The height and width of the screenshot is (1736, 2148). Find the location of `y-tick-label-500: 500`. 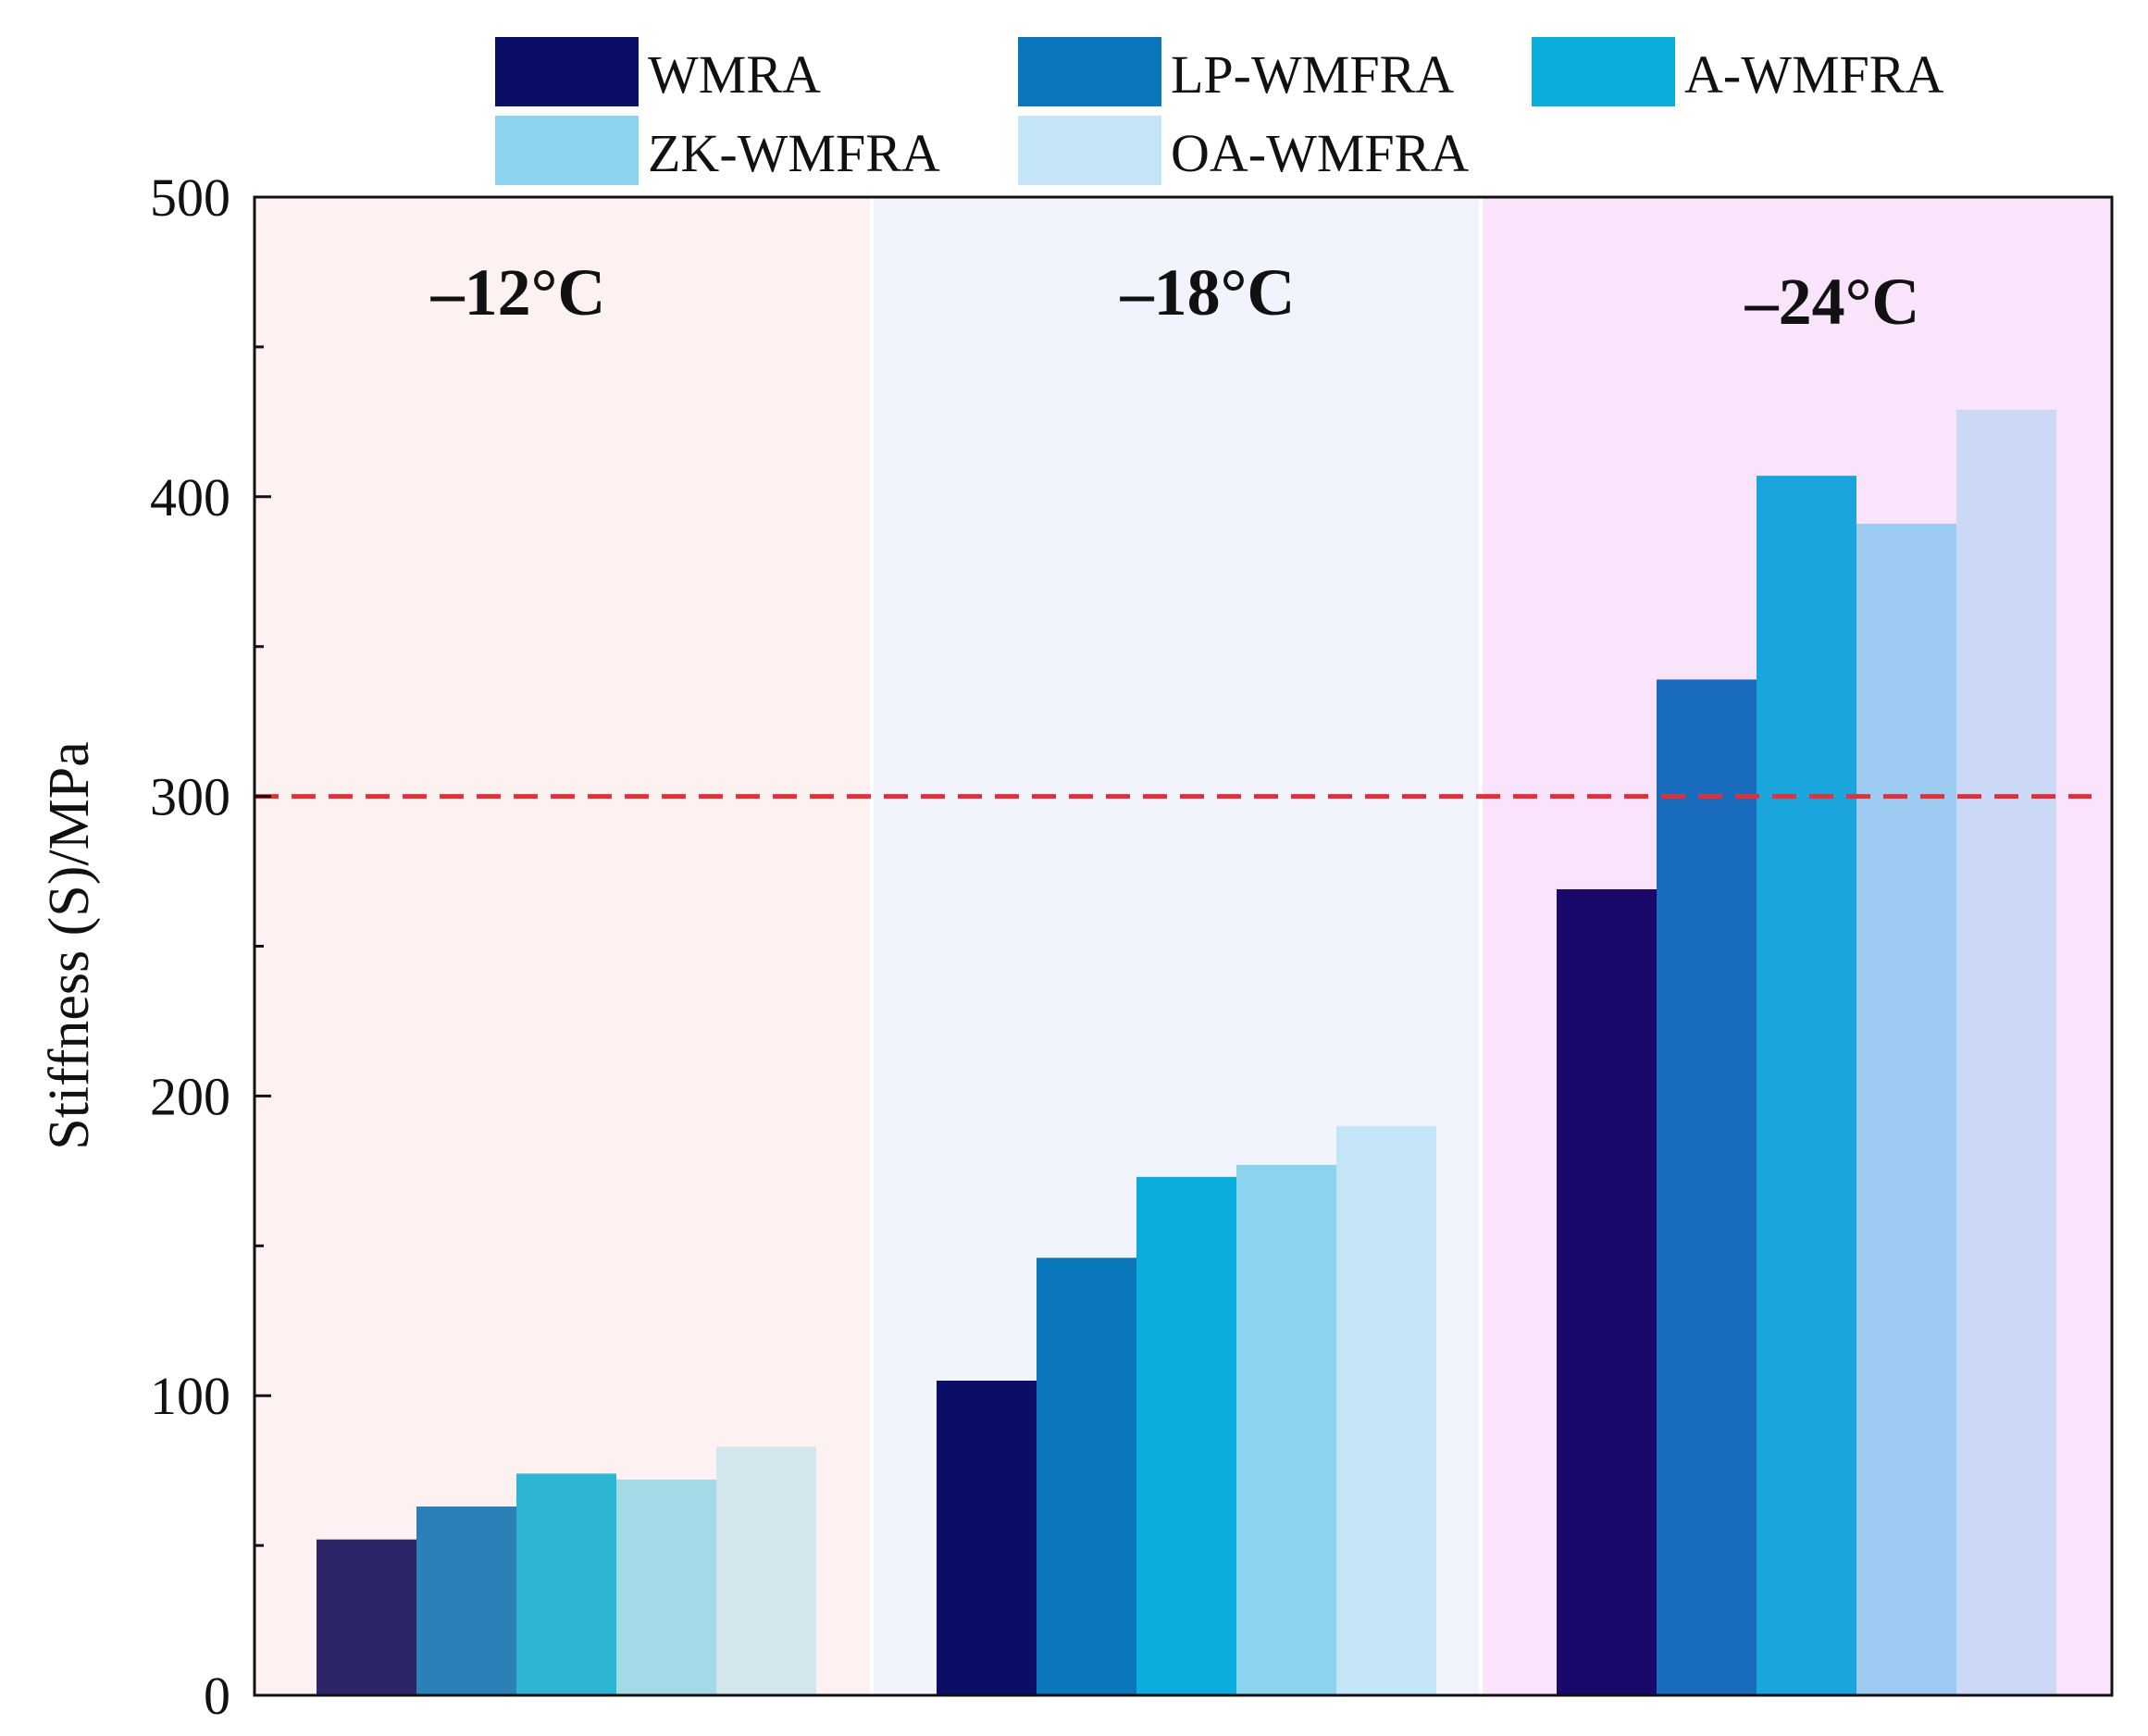

y-tick-label-500: 500 is located at coordinates (190, 197).